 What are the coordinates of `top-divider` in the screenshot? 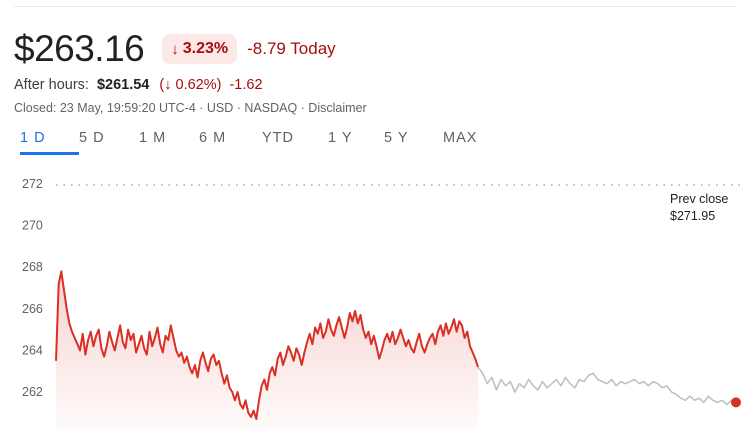 It's located at (375, 6).